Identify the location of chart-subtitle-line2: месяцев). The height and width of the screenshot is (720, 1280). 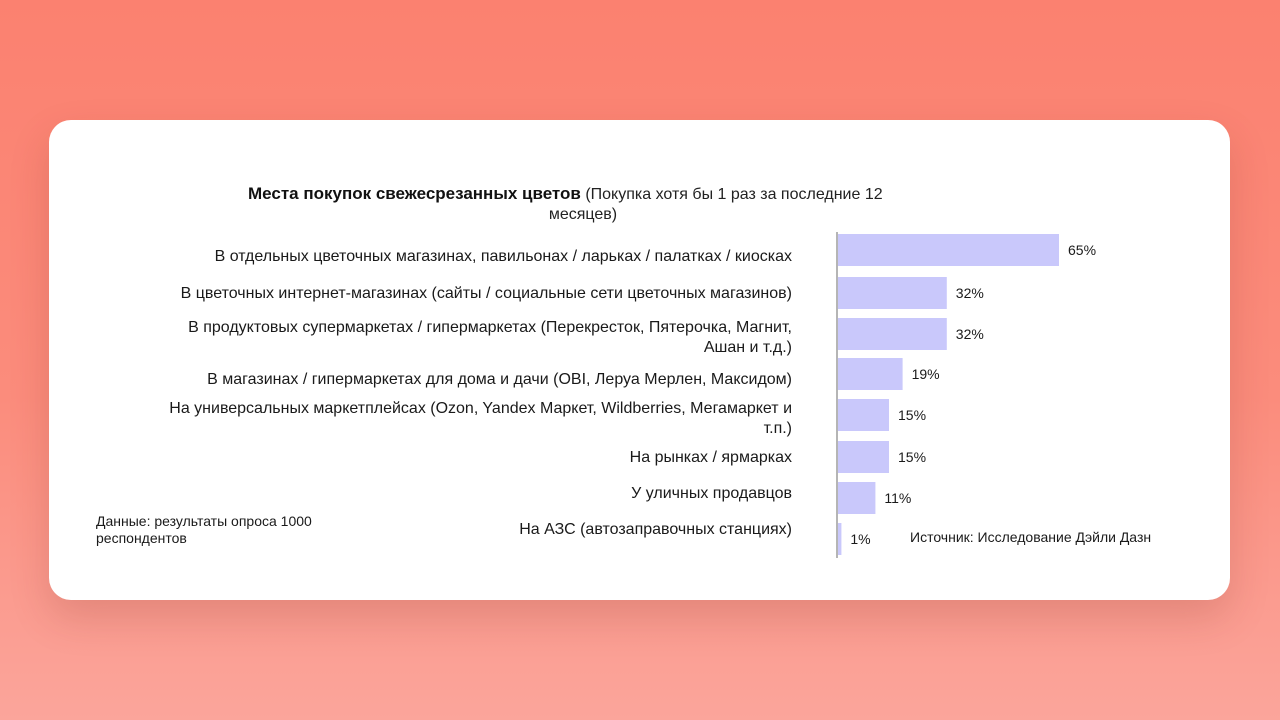
(583, 214).